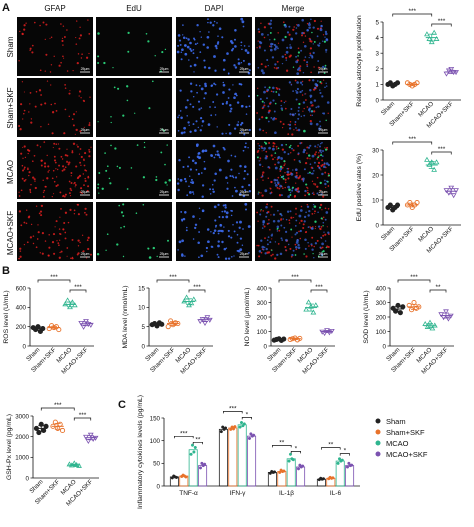 The width and height of the screenshot is (474, 527). Describe the element at coordinates (134, 46) in the screenshot. I see `micrograph-background` at that location.